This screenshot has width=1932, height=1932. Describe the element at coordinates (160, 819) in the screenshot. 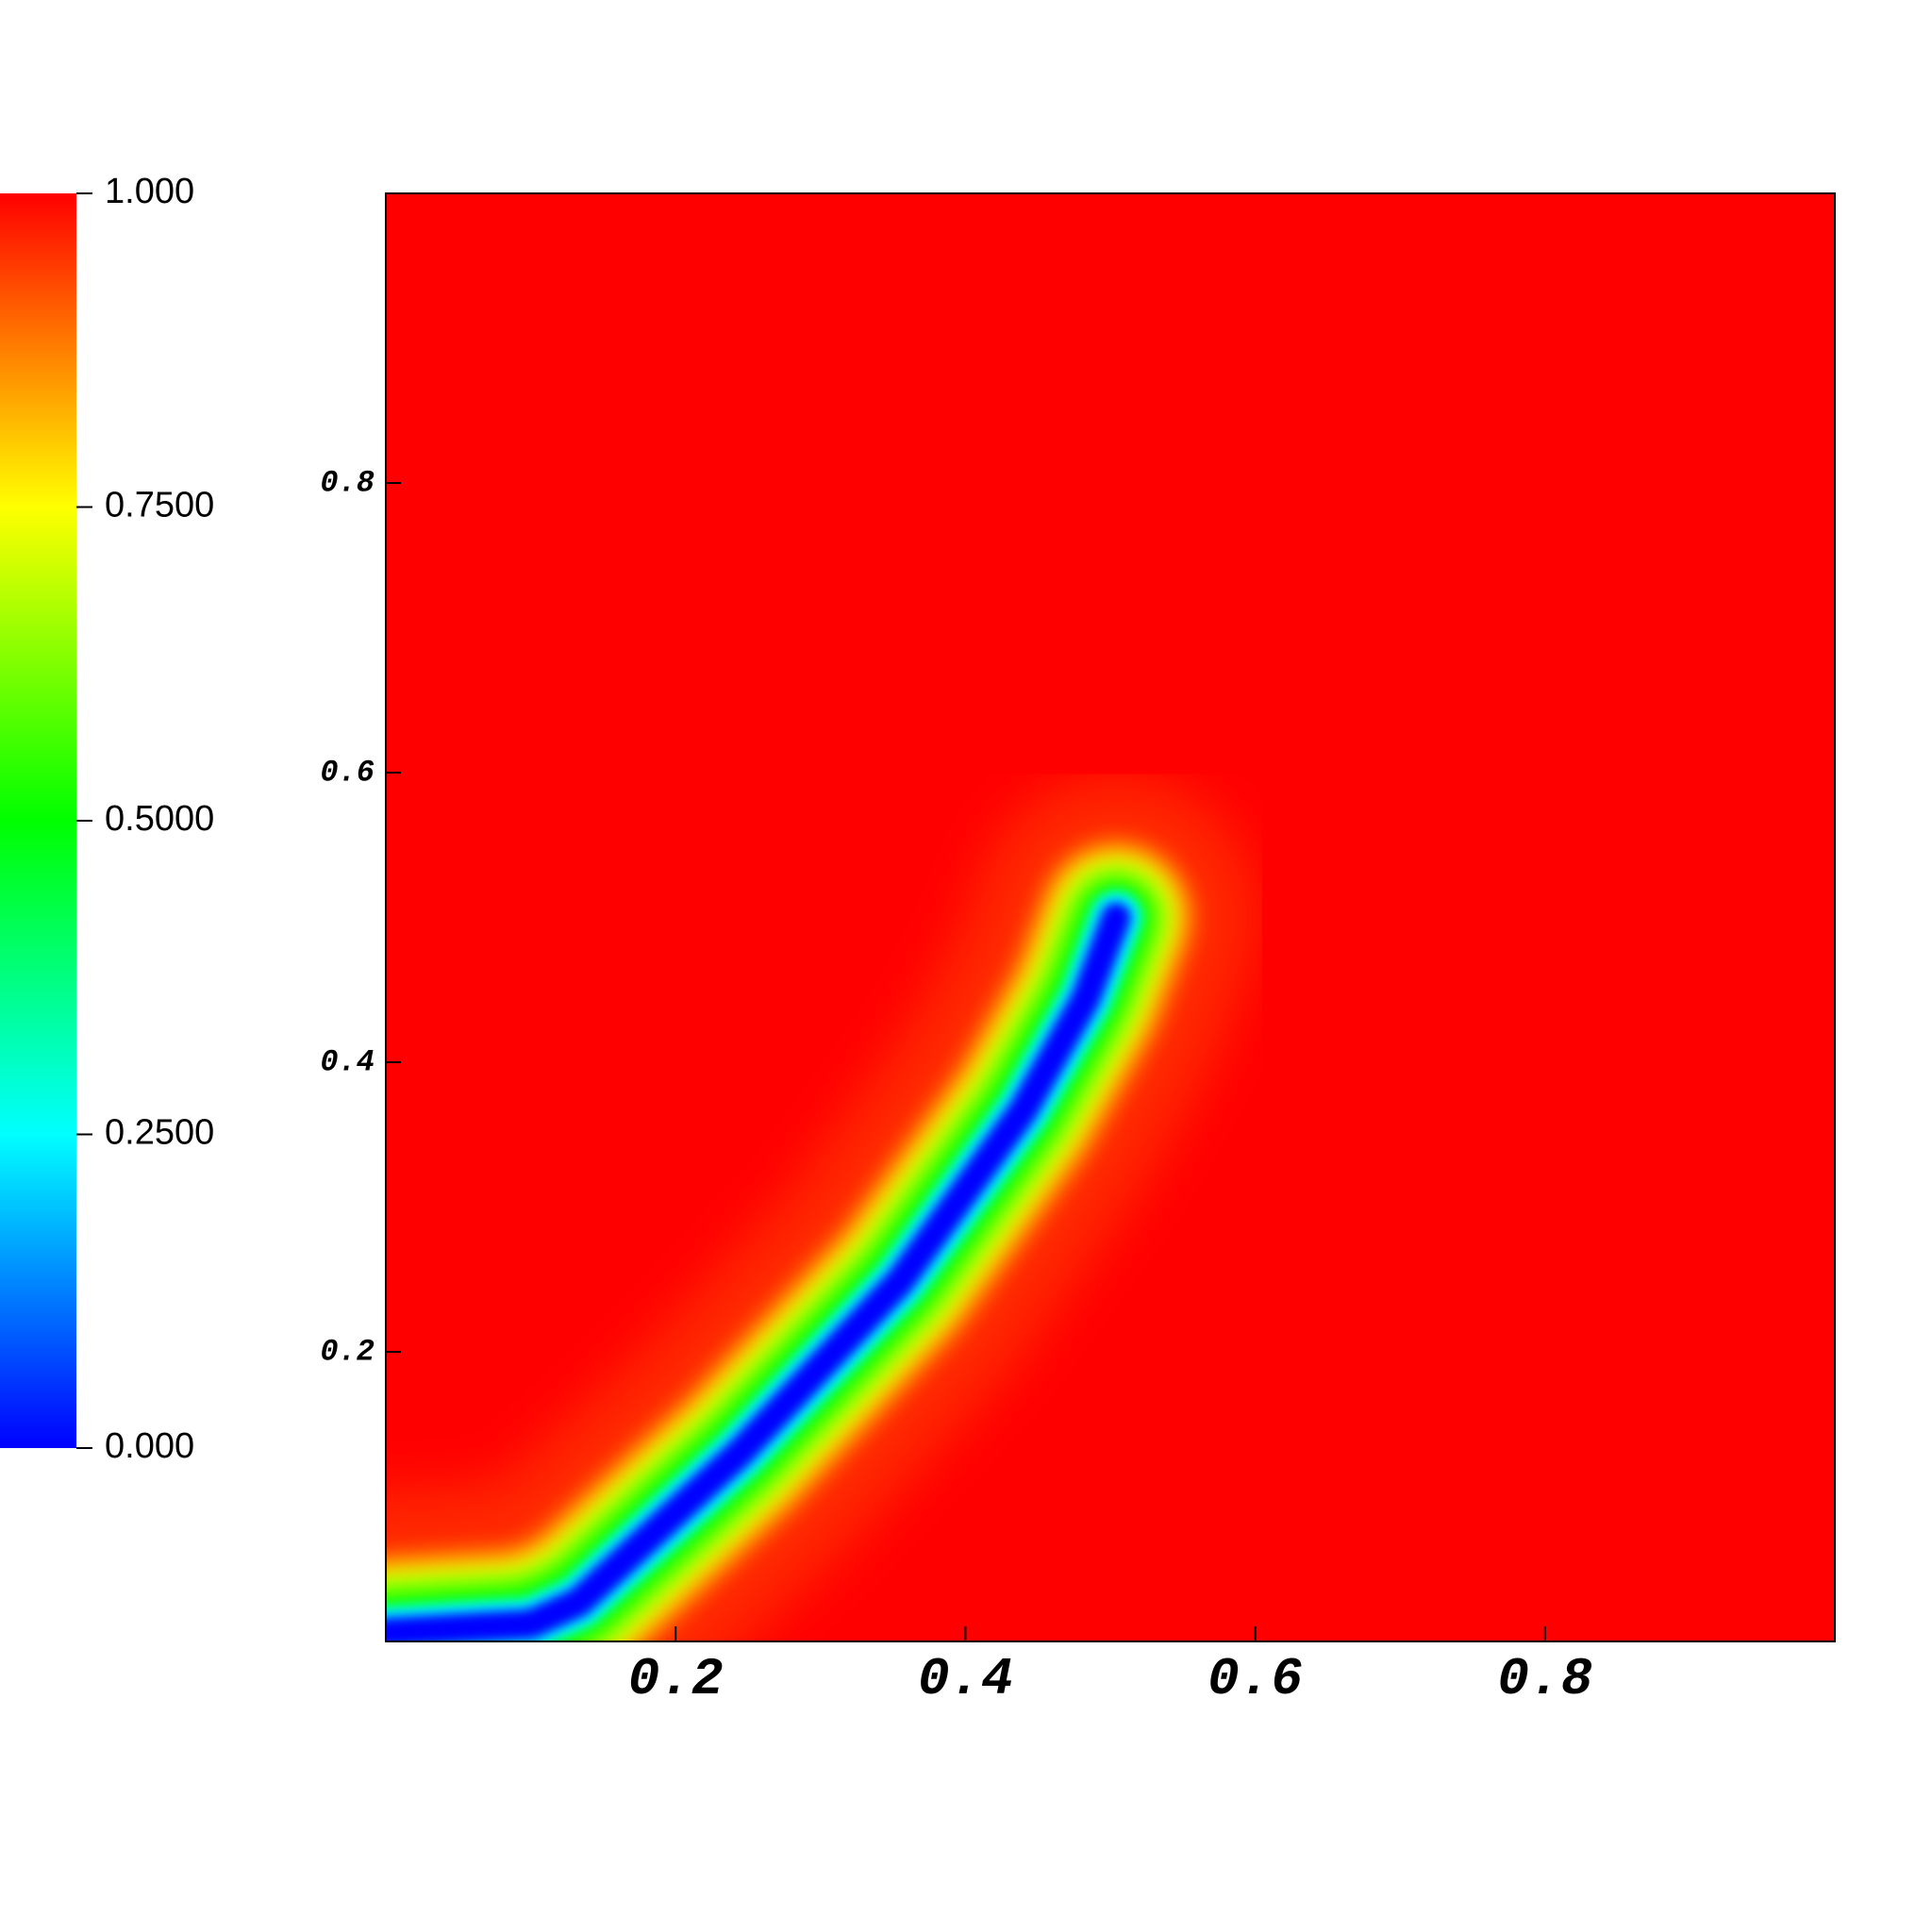

I see `colorbar-tick-label: 0.5000` at that location.